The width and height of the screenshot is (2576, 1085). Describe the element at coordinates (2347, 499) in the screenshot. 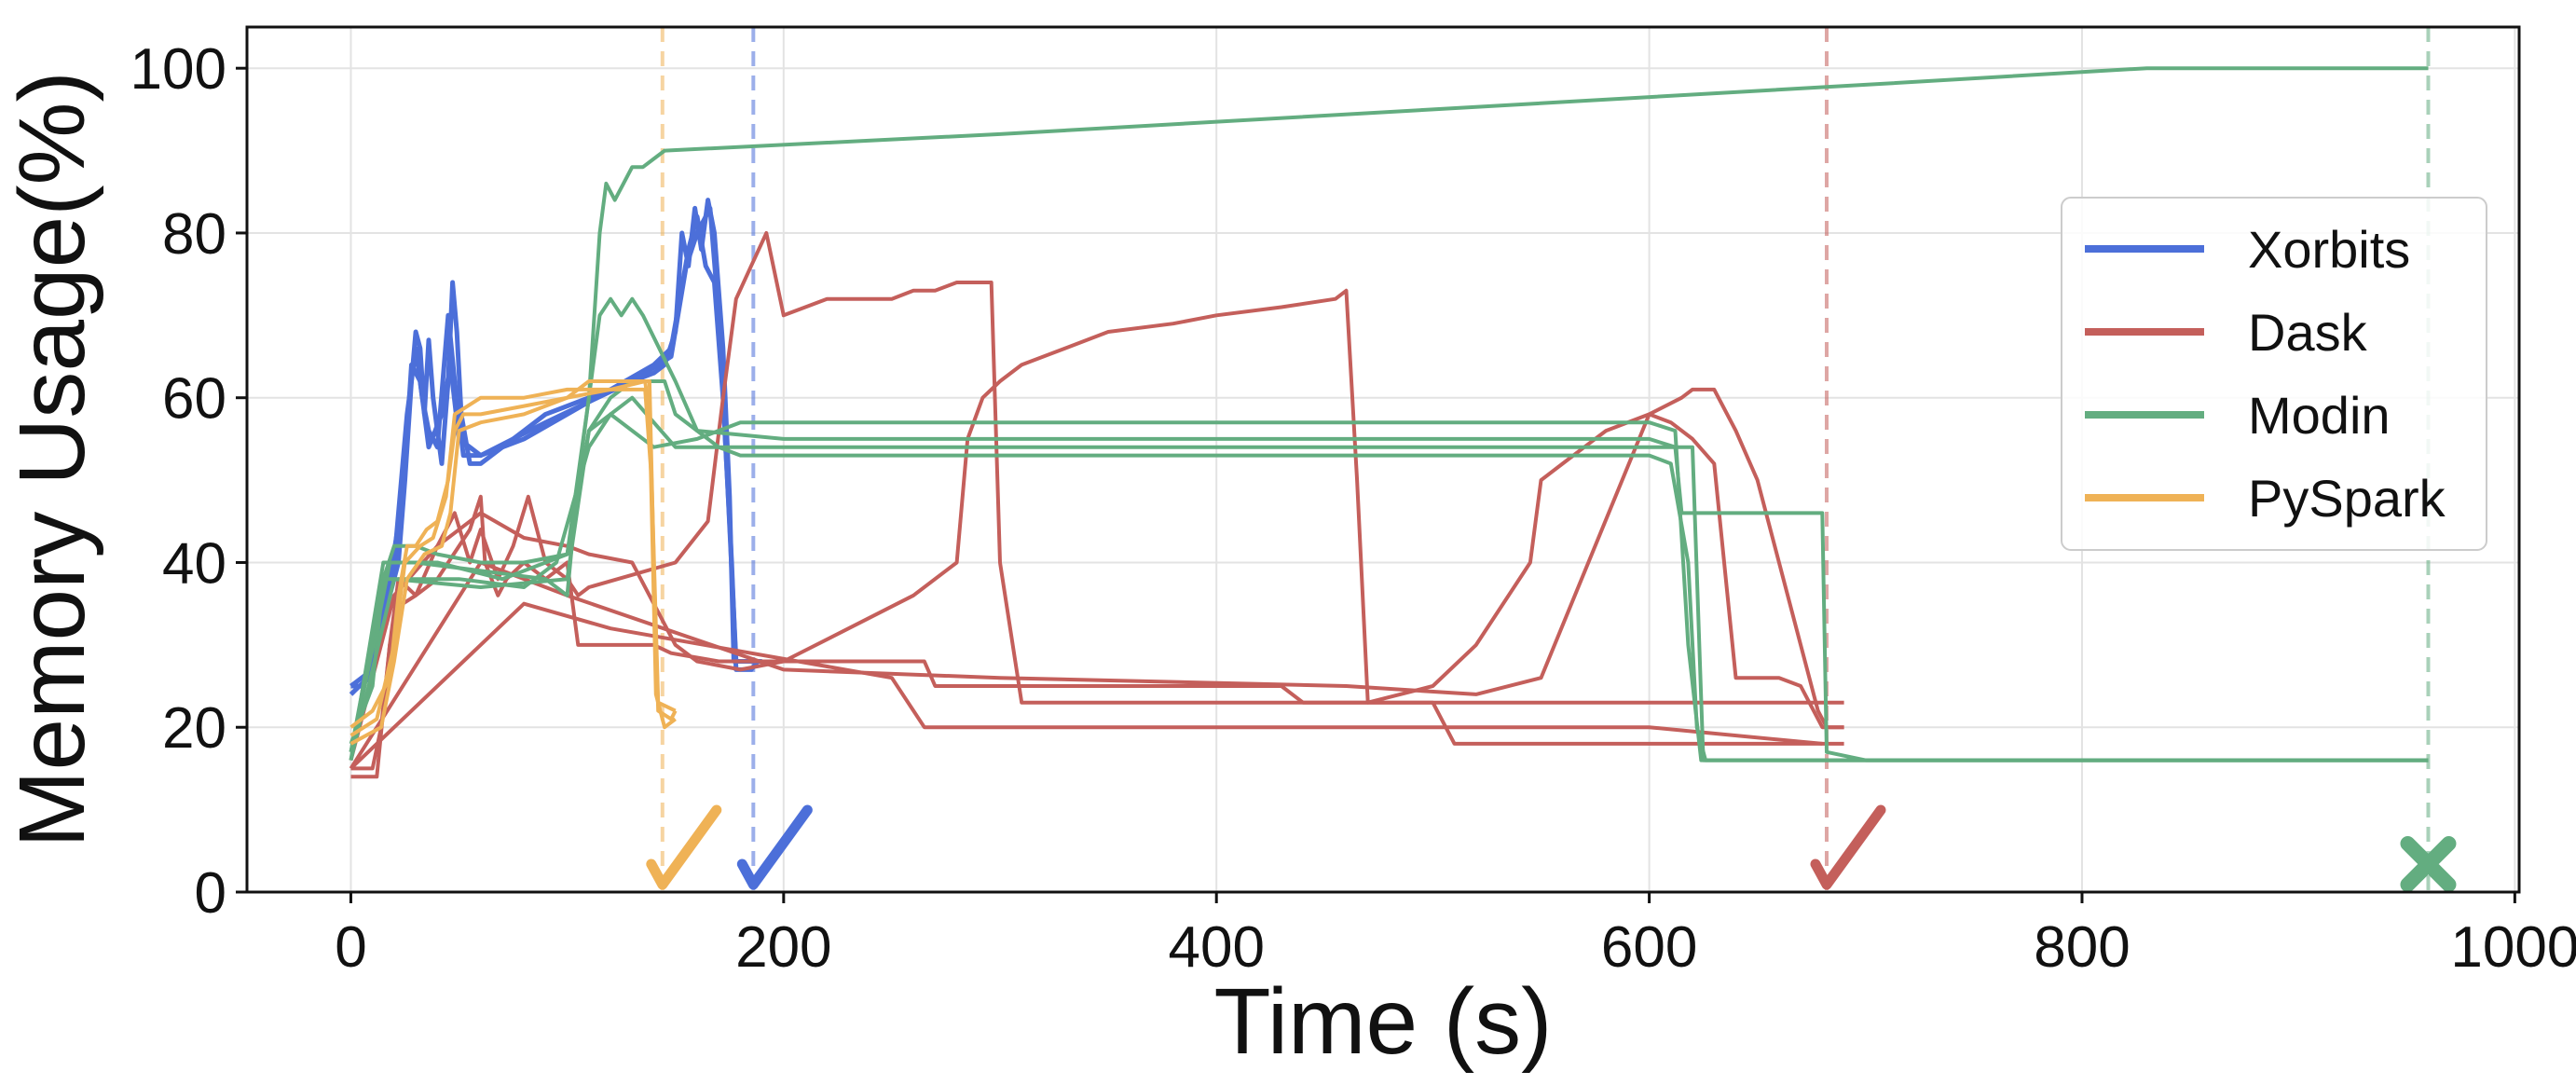

I see `legend-label-pyspark: PySpark` at that location.